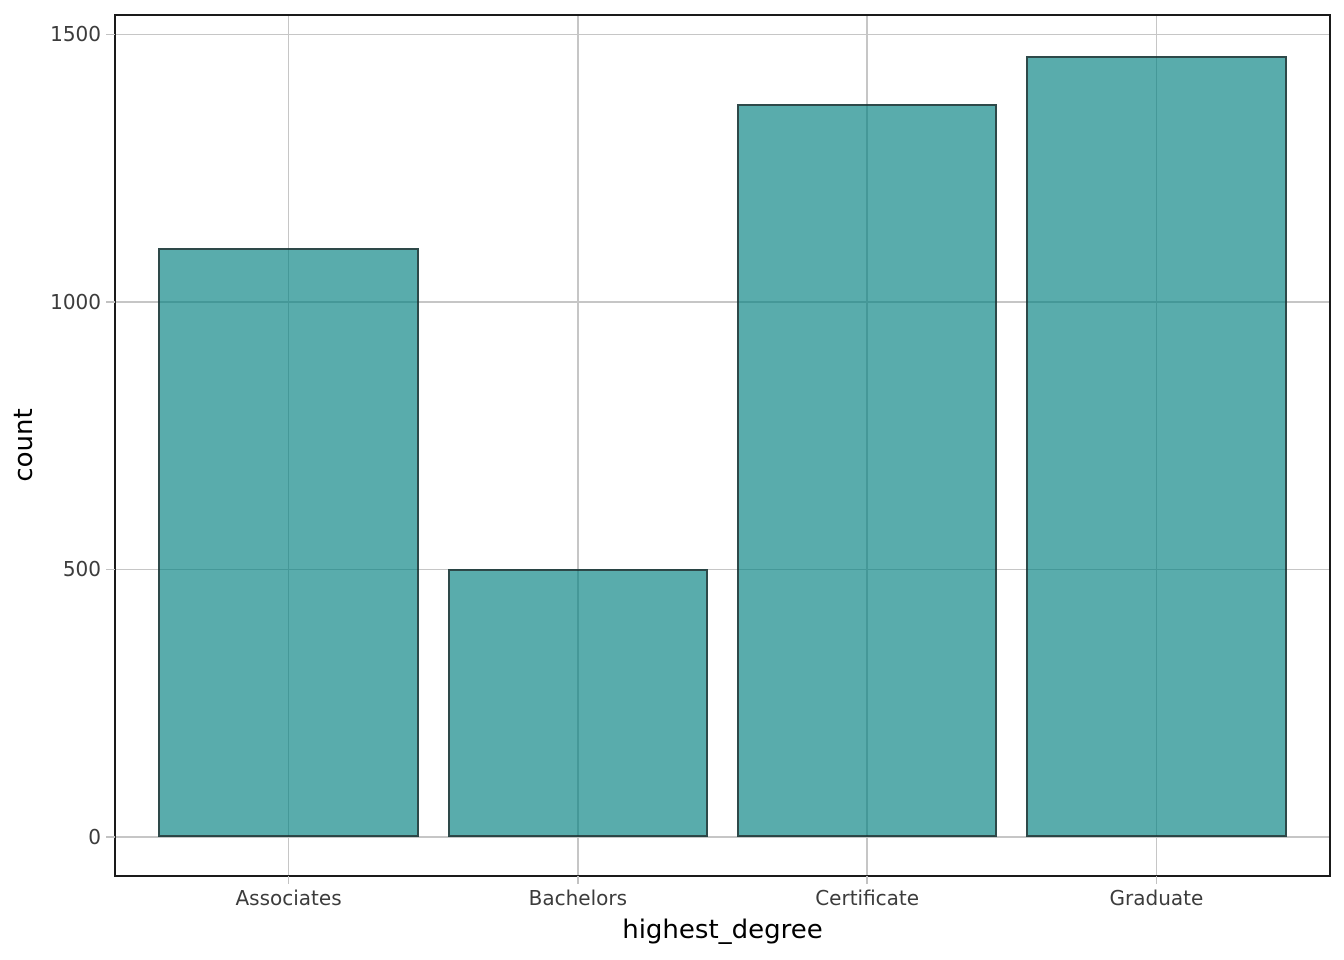  I want to click on y-tick-label: 1500, so click(75, 34).